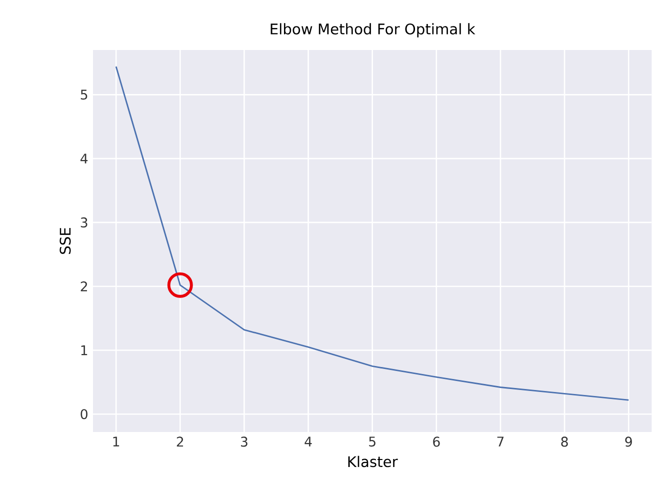 This screenshot has height=482, width=656. Describe the element at coordinates (84, 159) in the screenshot. I see `y-tick-label: 4` at that location.